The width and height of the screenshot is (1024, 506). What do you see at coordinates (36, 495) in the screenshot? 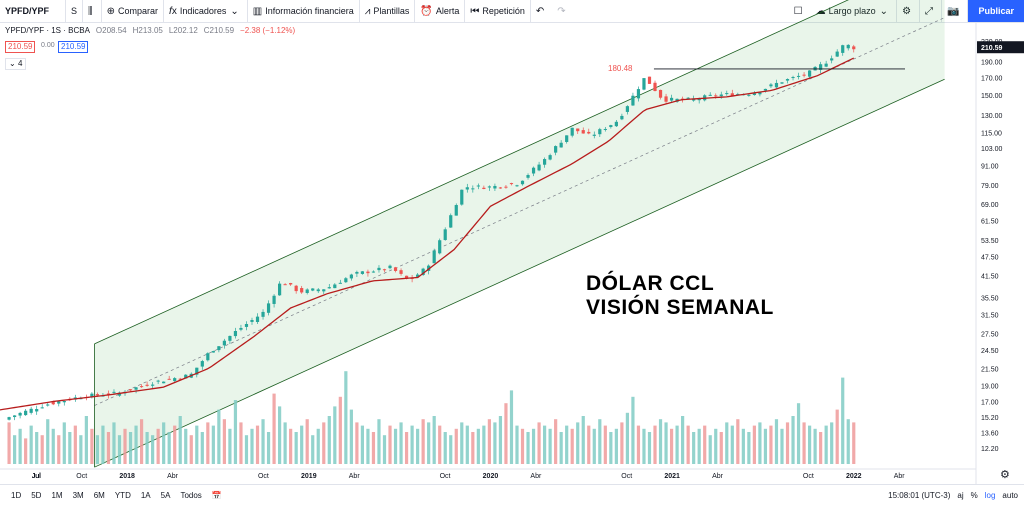
I see `range-5d-button: 5D` at bounding box center [36, 495].